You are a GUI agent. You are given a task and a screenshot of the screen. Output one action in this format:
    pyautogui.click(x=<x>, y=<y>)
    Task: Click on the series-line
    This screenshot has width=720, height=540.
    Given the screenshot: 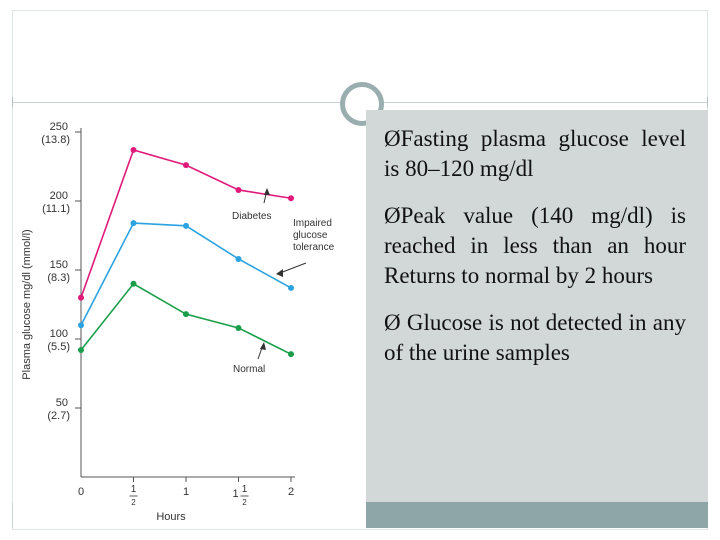 What is the action you would take?
    pyautogui.click(x=186, y=318)
    